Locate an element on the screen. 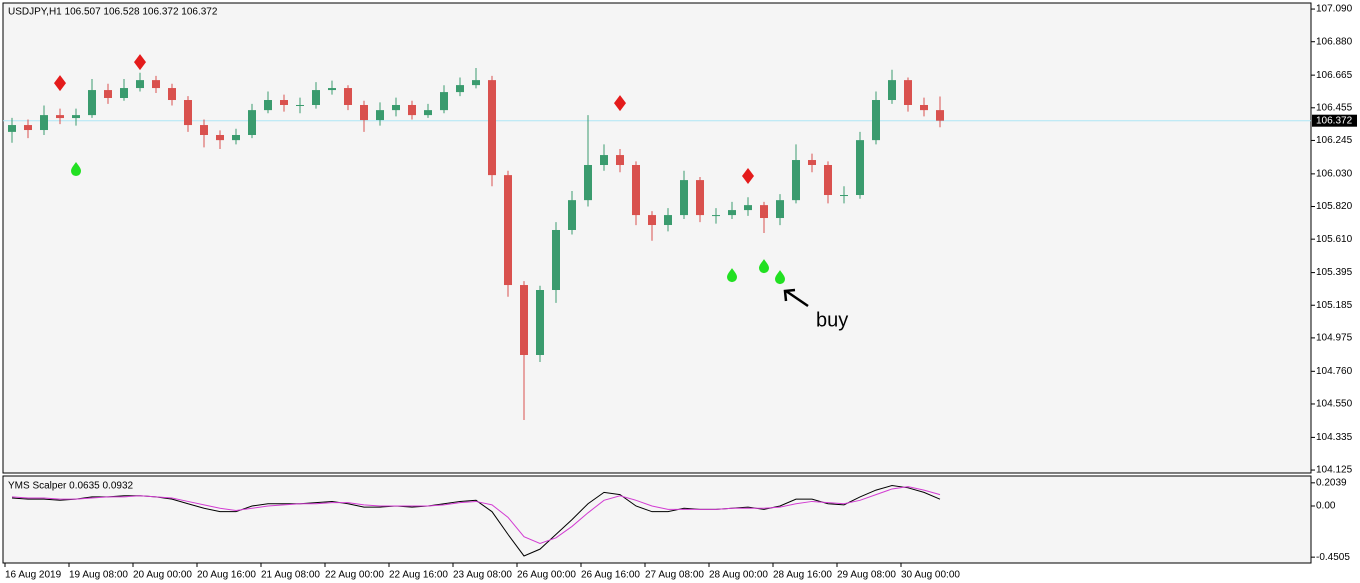  y-tick-label: 106.880 is located at coordinates (1334, 41).